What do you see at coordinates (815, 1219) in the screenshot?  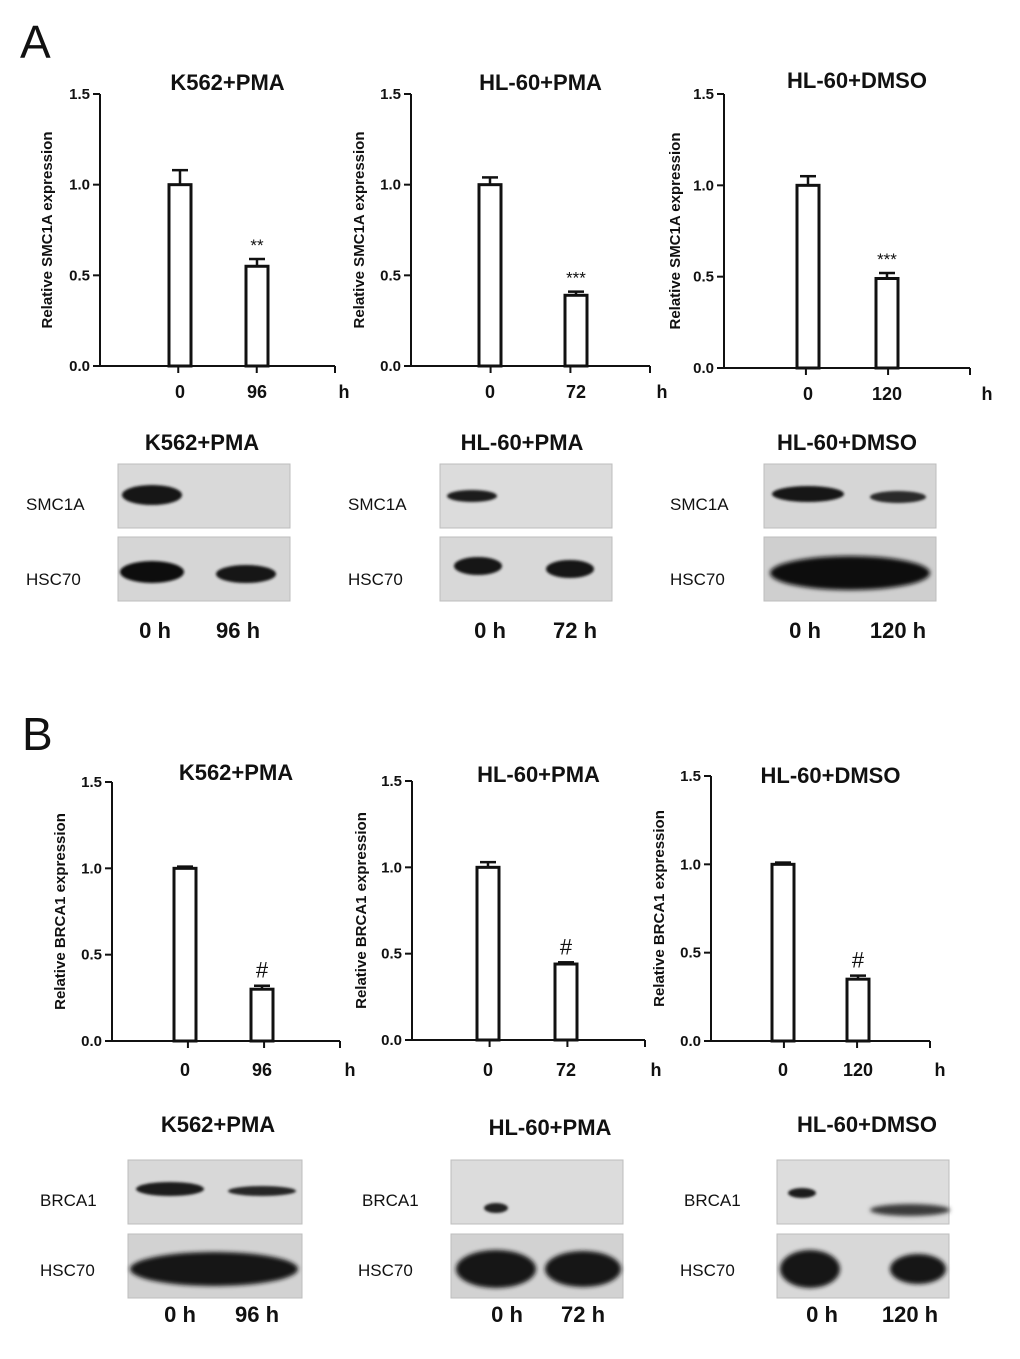 I see `blot-group-b3: HL-60+DMSO BRCA1 HSC70 0 h 120 h` at bounding box center [815, 1219].